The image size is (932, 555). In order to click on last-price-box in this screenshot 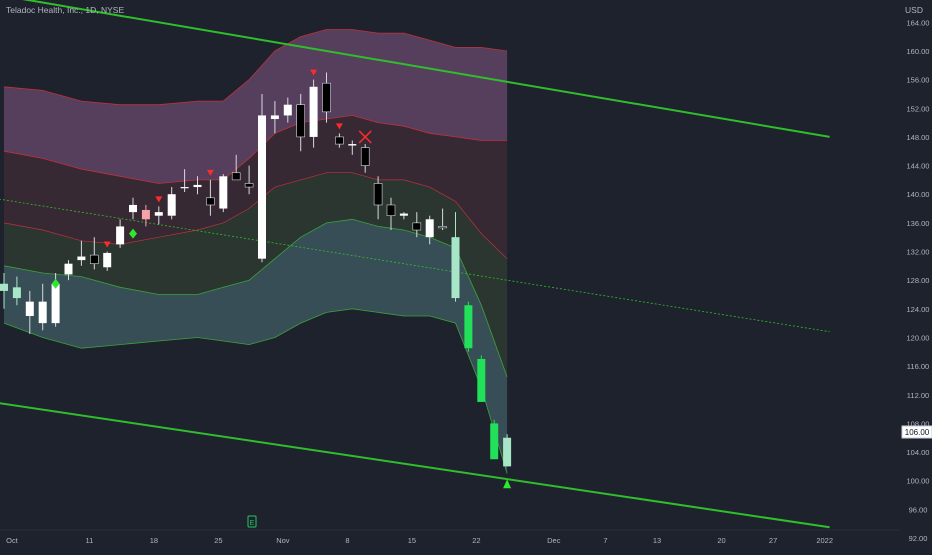, I will do `click(916, 432)`.